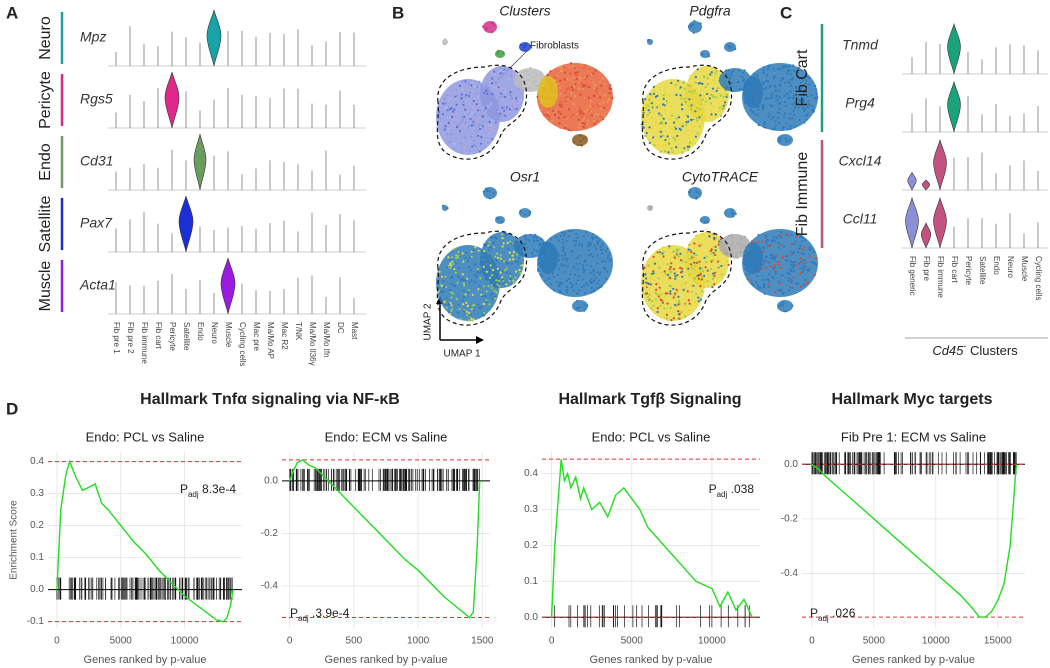 The width and height of the screenshot is (1050, 668). What do you see at coordinates (145, 436) in the screenshot?
I see `chart-title: Endo: PCL vs Saline` at bounding box center [145, 436].